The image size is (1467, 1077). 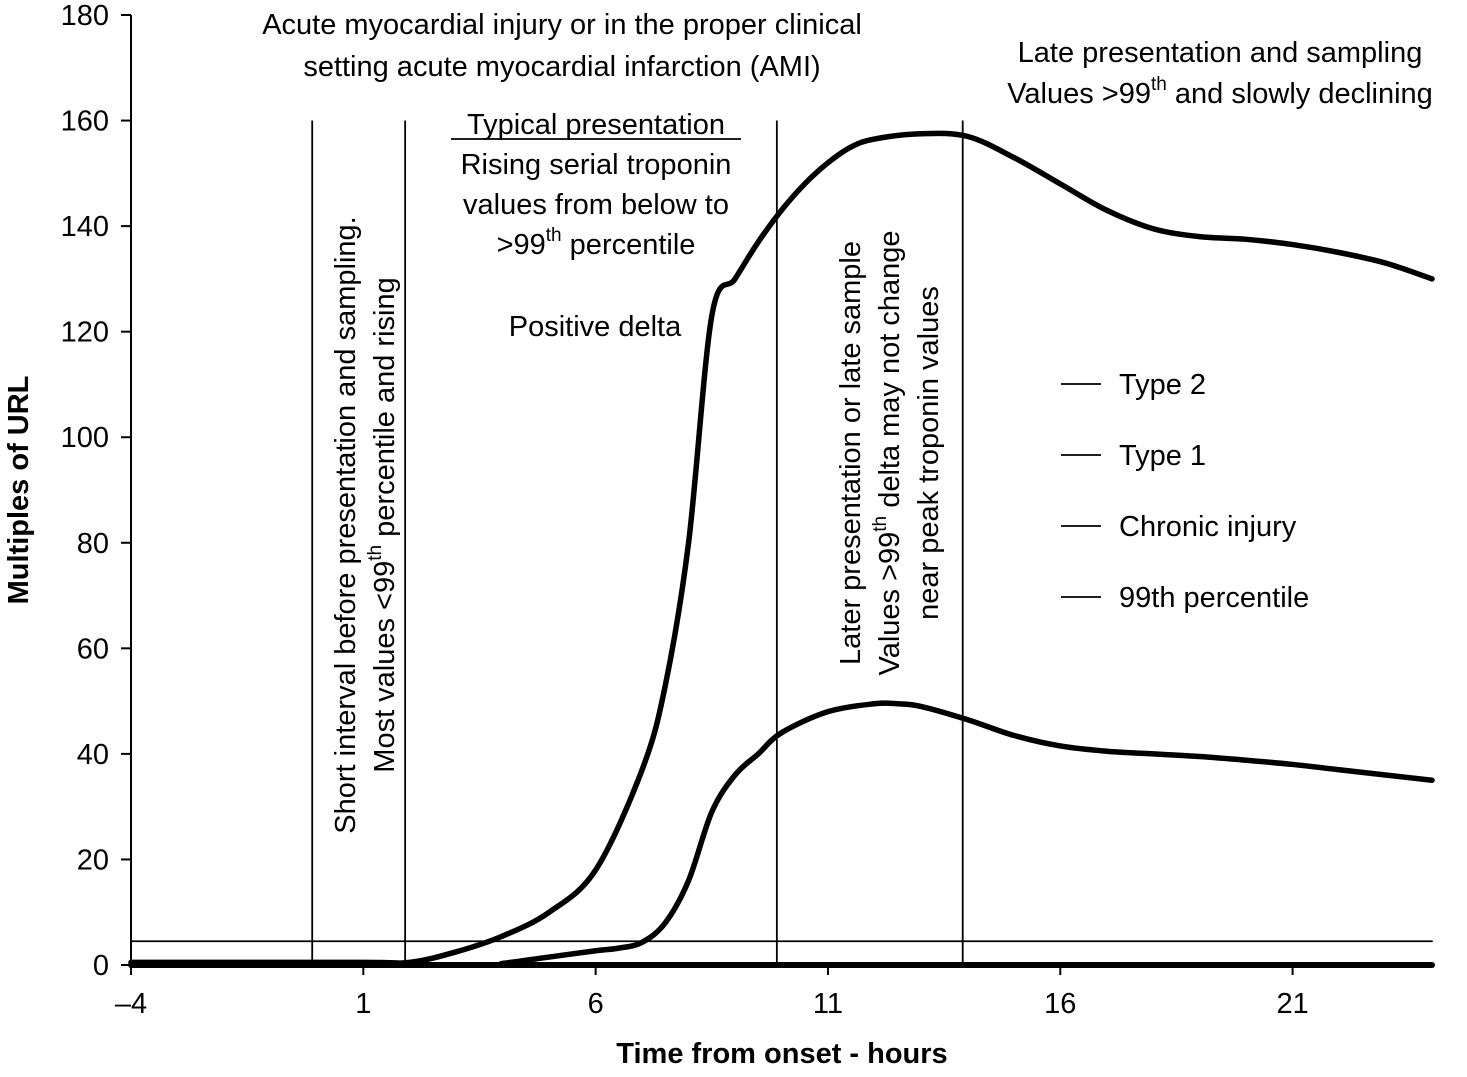 I want to click on y-tick-label-160: 160, so click(x=85, y=122).